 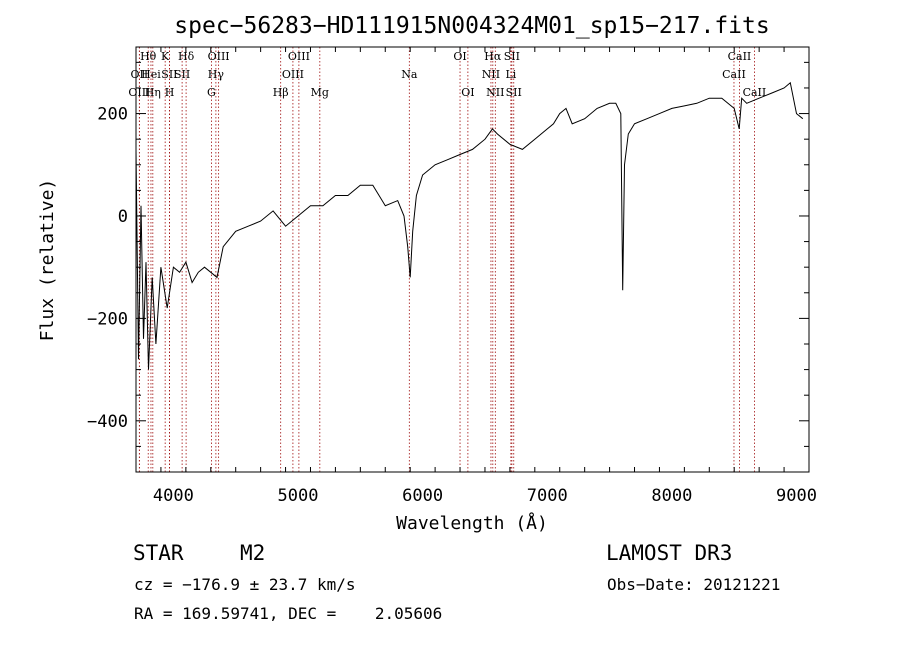 What do you see at coordinates (693, 584) in the screenshot?
I see `observation-date: Obs−Date: 20121221` at bounding box center [693, 584].